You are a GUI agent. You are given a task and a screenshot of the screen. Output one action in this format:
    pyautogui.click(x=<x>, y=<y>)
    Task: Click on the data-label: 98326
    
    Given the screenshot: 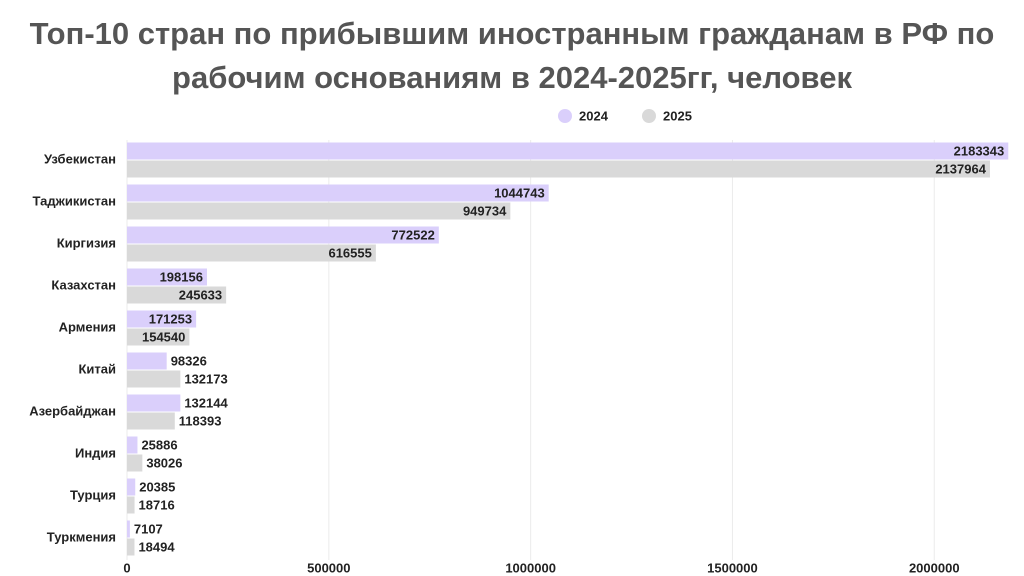 What is the action you would take?
    pyautogui.click(x=189, y=360)
    